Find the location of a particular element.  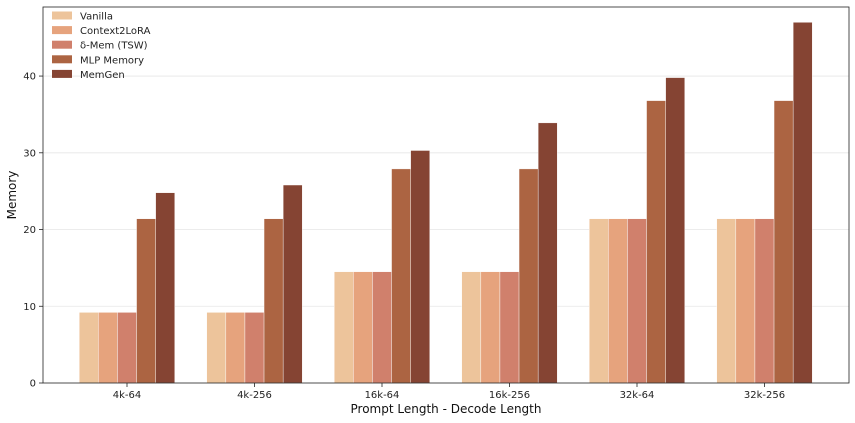

bar-2-16k-64: Context2LoRA 16k-64: 14.5 is located at coordinates (363, 327).